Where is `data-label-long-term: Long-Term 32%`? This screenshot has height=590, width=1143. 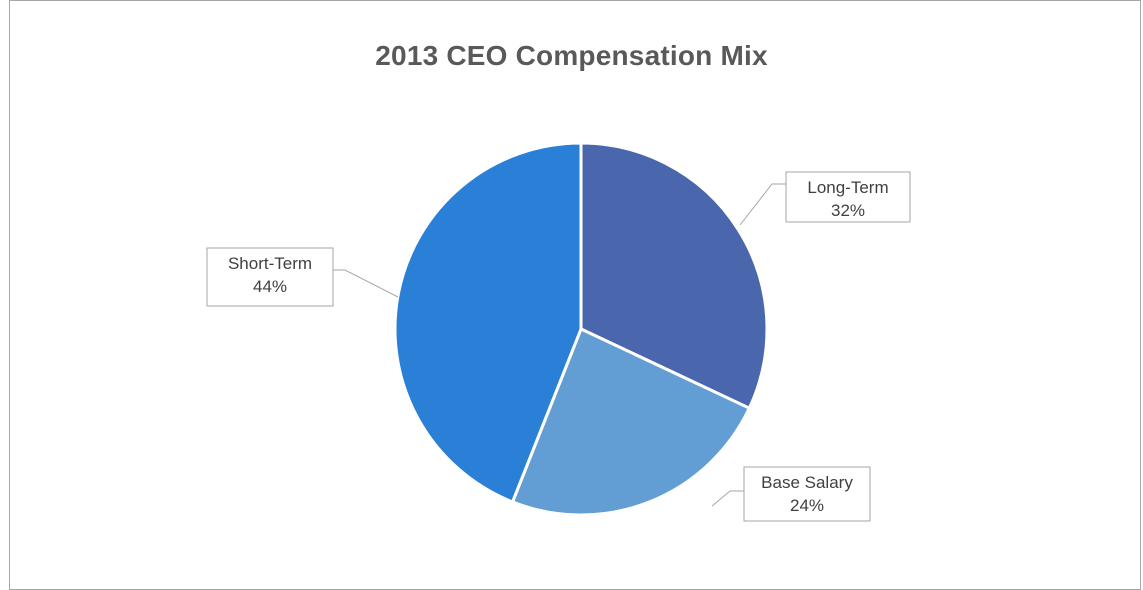 data-label-long-term: Long-Term 32% is located at coordinates (848, 197).